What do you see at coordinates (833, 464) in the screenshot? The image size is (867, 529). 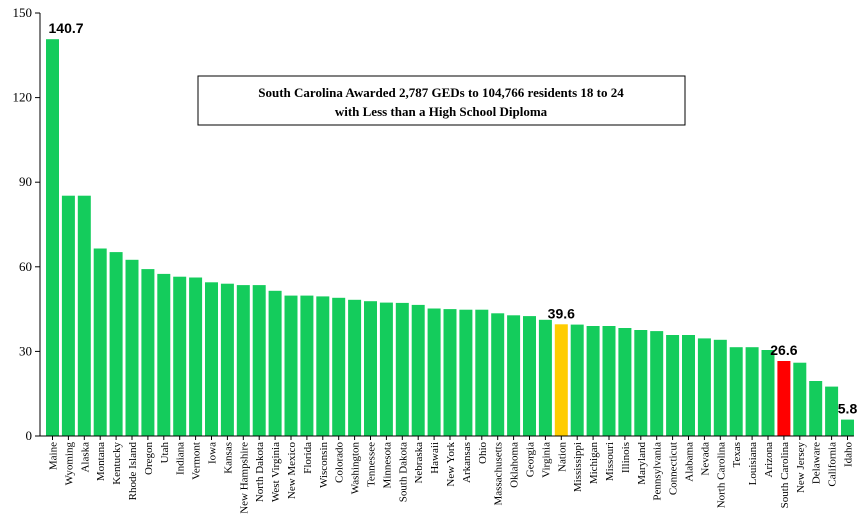 I see `x-tick-label: California` at bounding box center [833, 464].